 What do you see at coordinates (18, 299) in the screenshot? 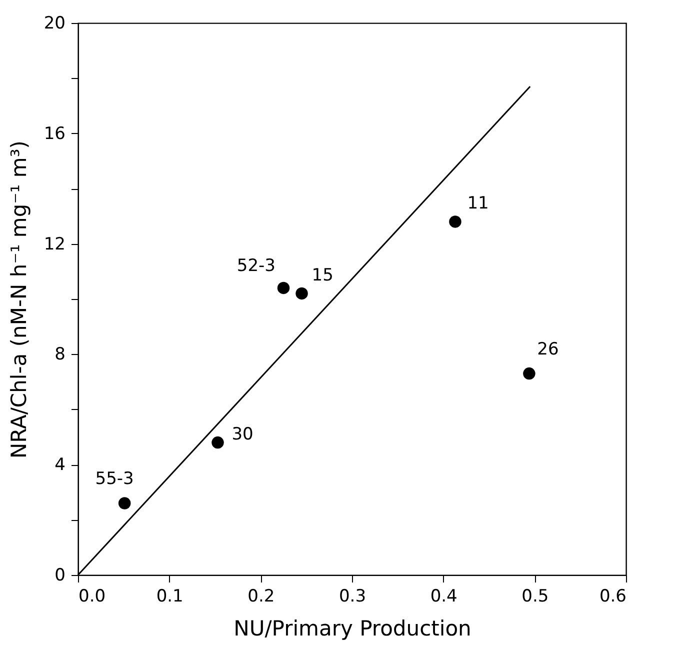
I see `y-axis-title: NRA/Chl-a (nM-N h⁻¹ mg⁻¹ m³)` at bounding box center [18, 299].